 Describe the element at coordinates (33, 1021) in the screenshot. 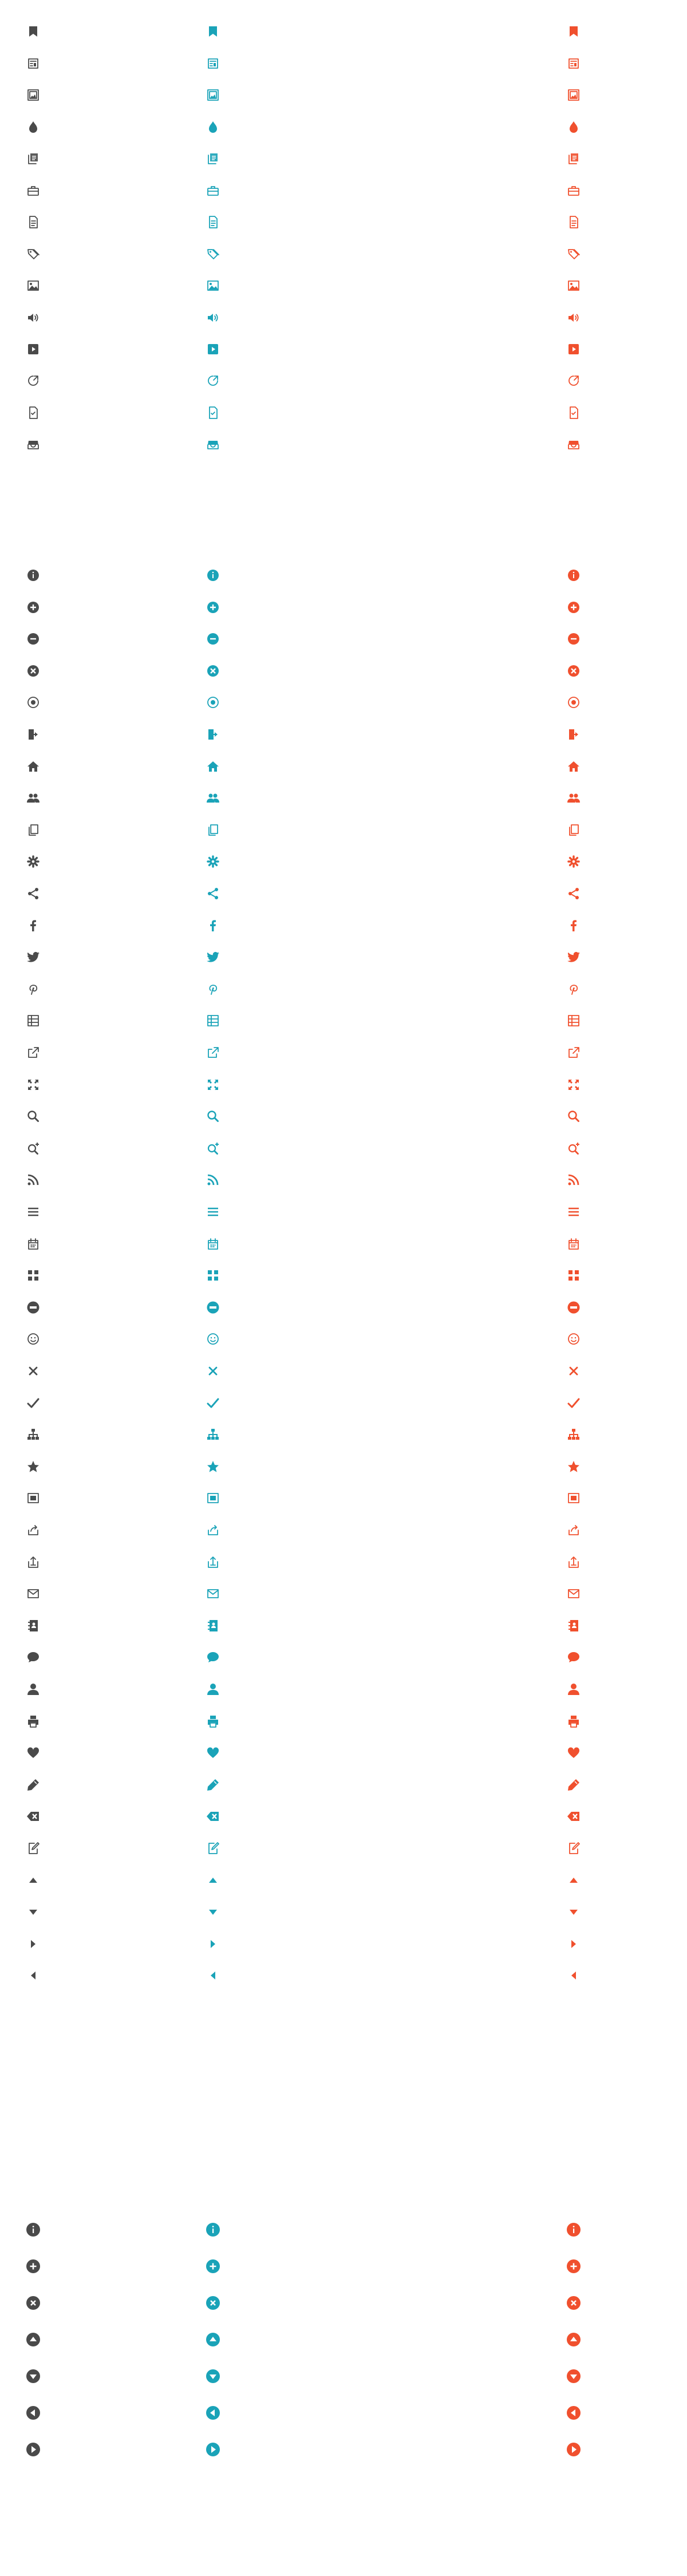

I see `grid-list-icon` at that location.